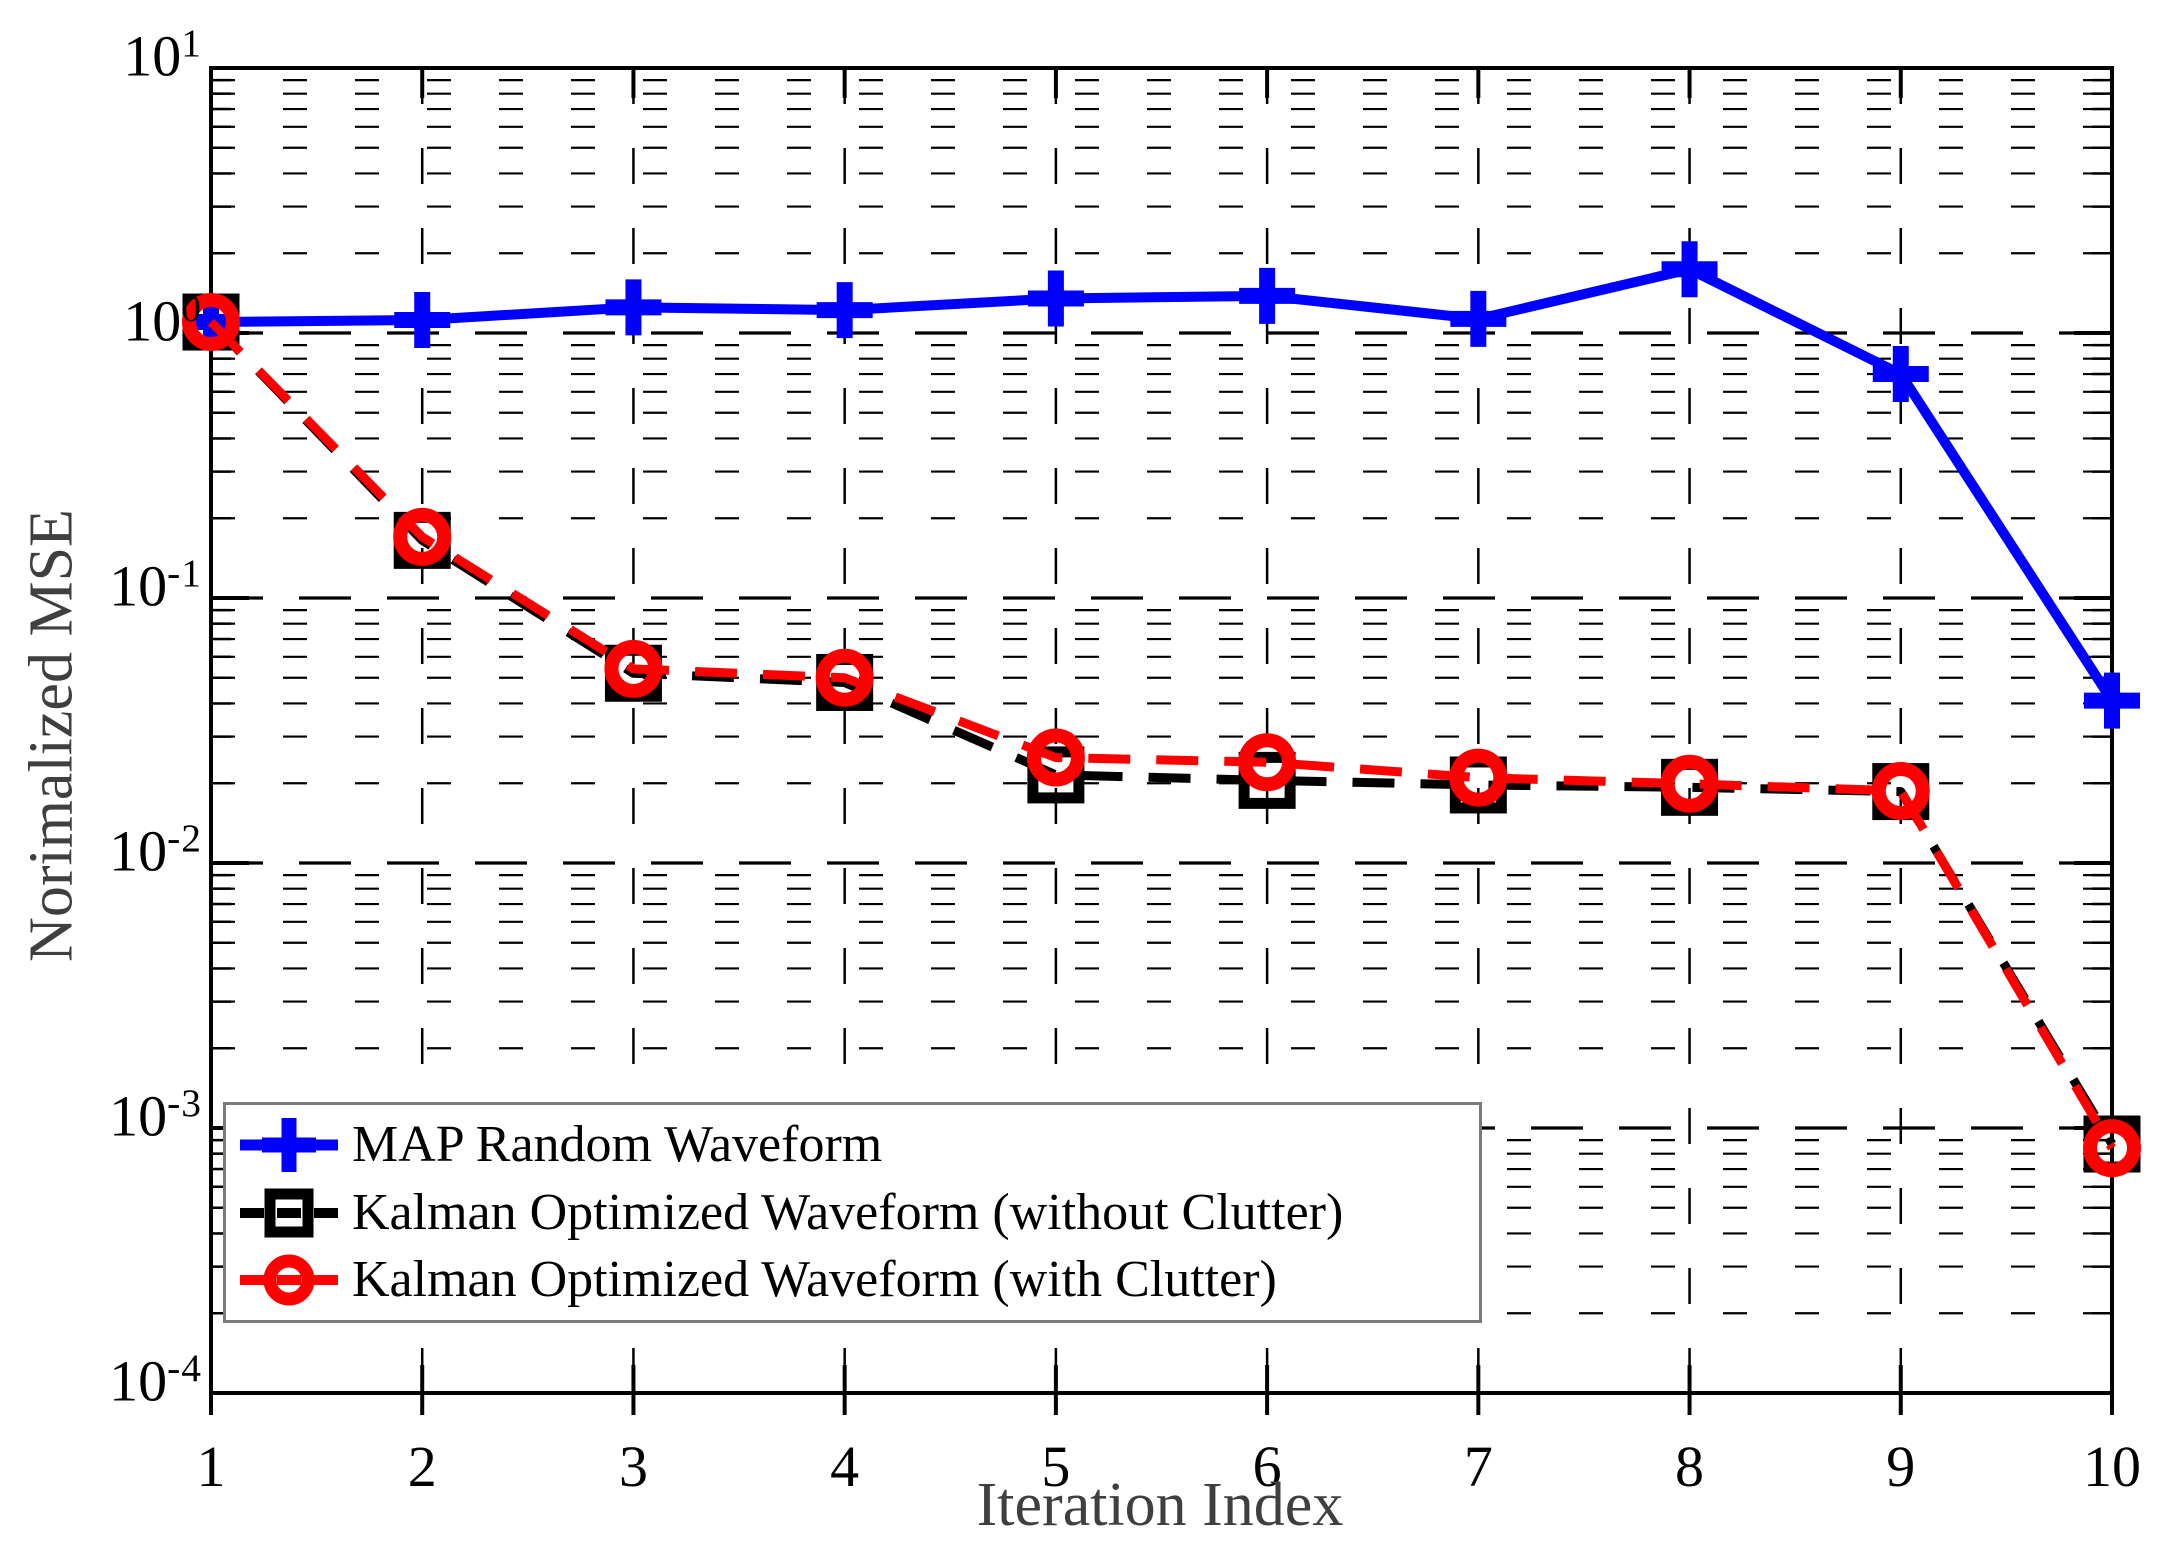 This screenshot has width=2163, height=1553. What do you see at coordinates (211, 1466) in the screenshot?
I see `x-tick-label: 1` at bounding box center [211, 1466].